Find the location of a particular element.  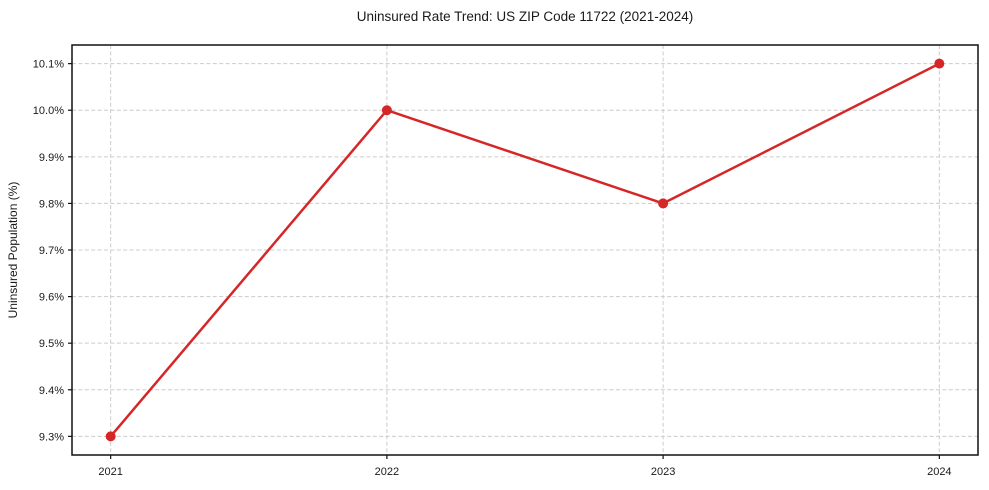

y-tick-label: 9.7% is located at coordinates (51, 251).